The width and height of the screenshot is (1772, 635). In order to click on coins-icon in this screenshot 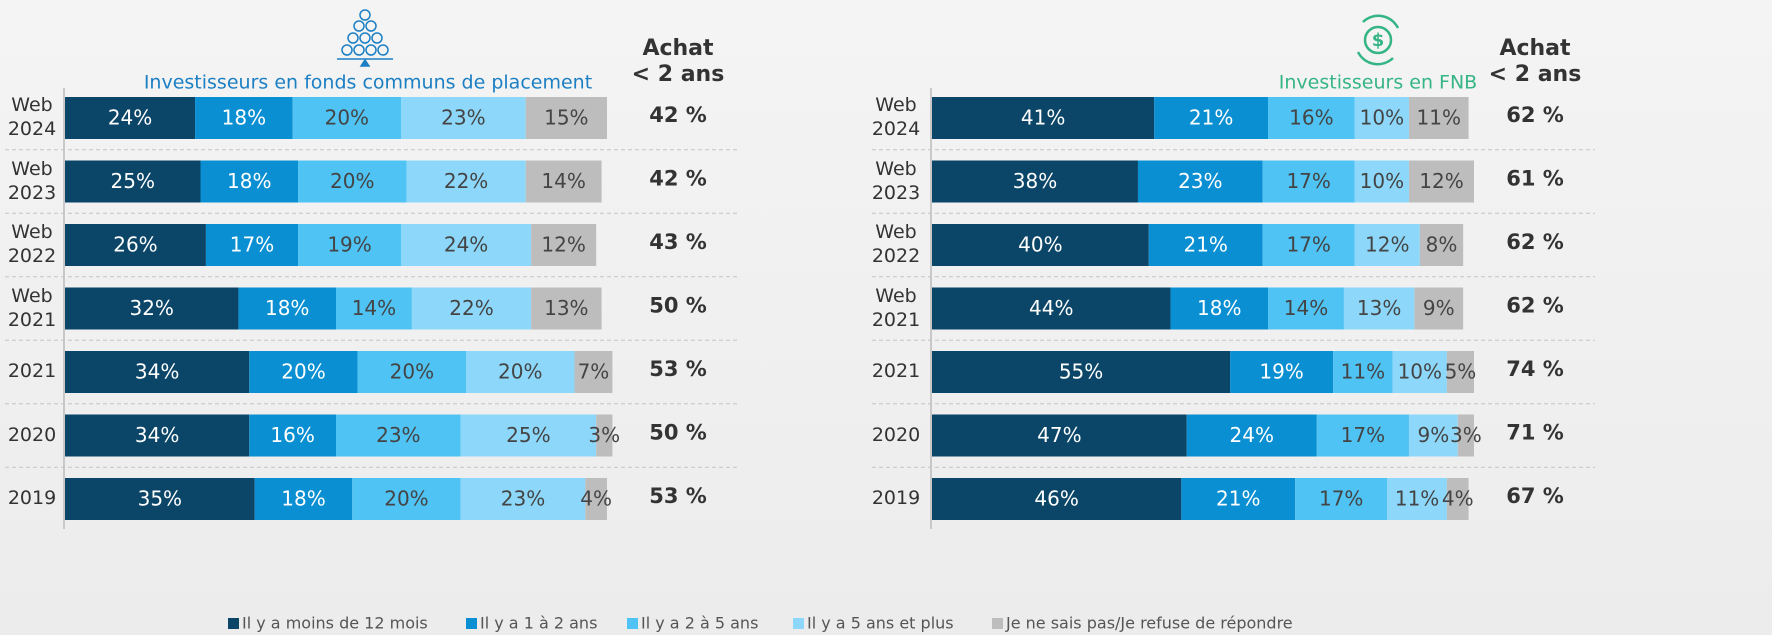, I will do `click(365, 38)`.